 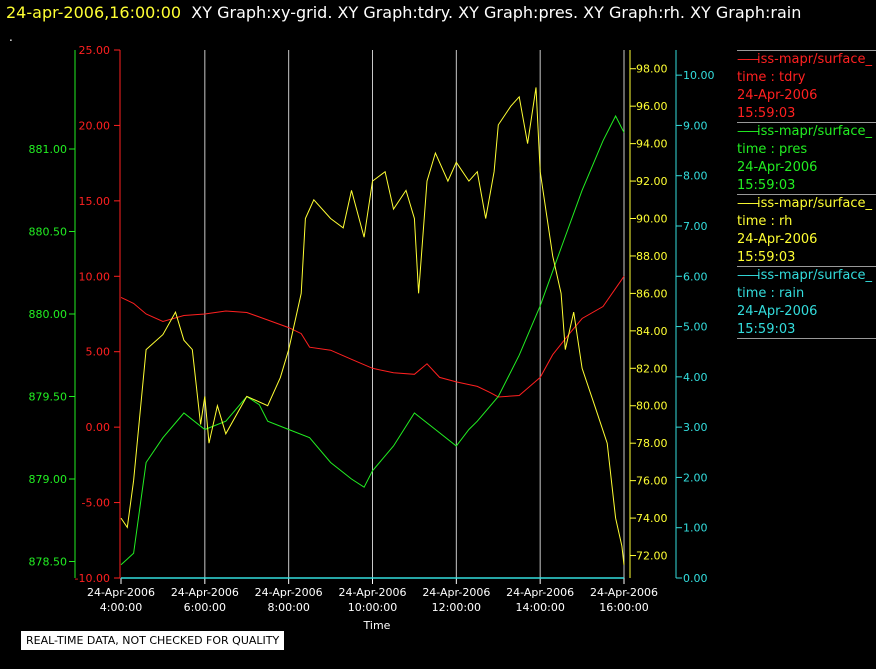 What do you see at coordinates (695, 477) in the screenshot?
I see `rain-tick-label: 2.00` at bounding box center [695, 477].